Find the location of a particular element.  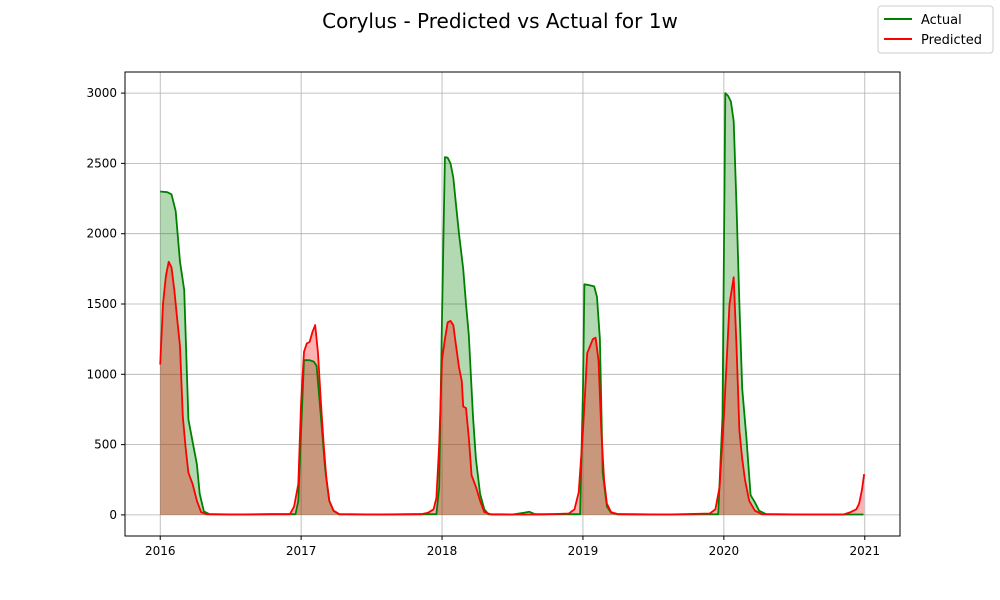

legend-label-actual: Actual is located at coordinates (941, 20).